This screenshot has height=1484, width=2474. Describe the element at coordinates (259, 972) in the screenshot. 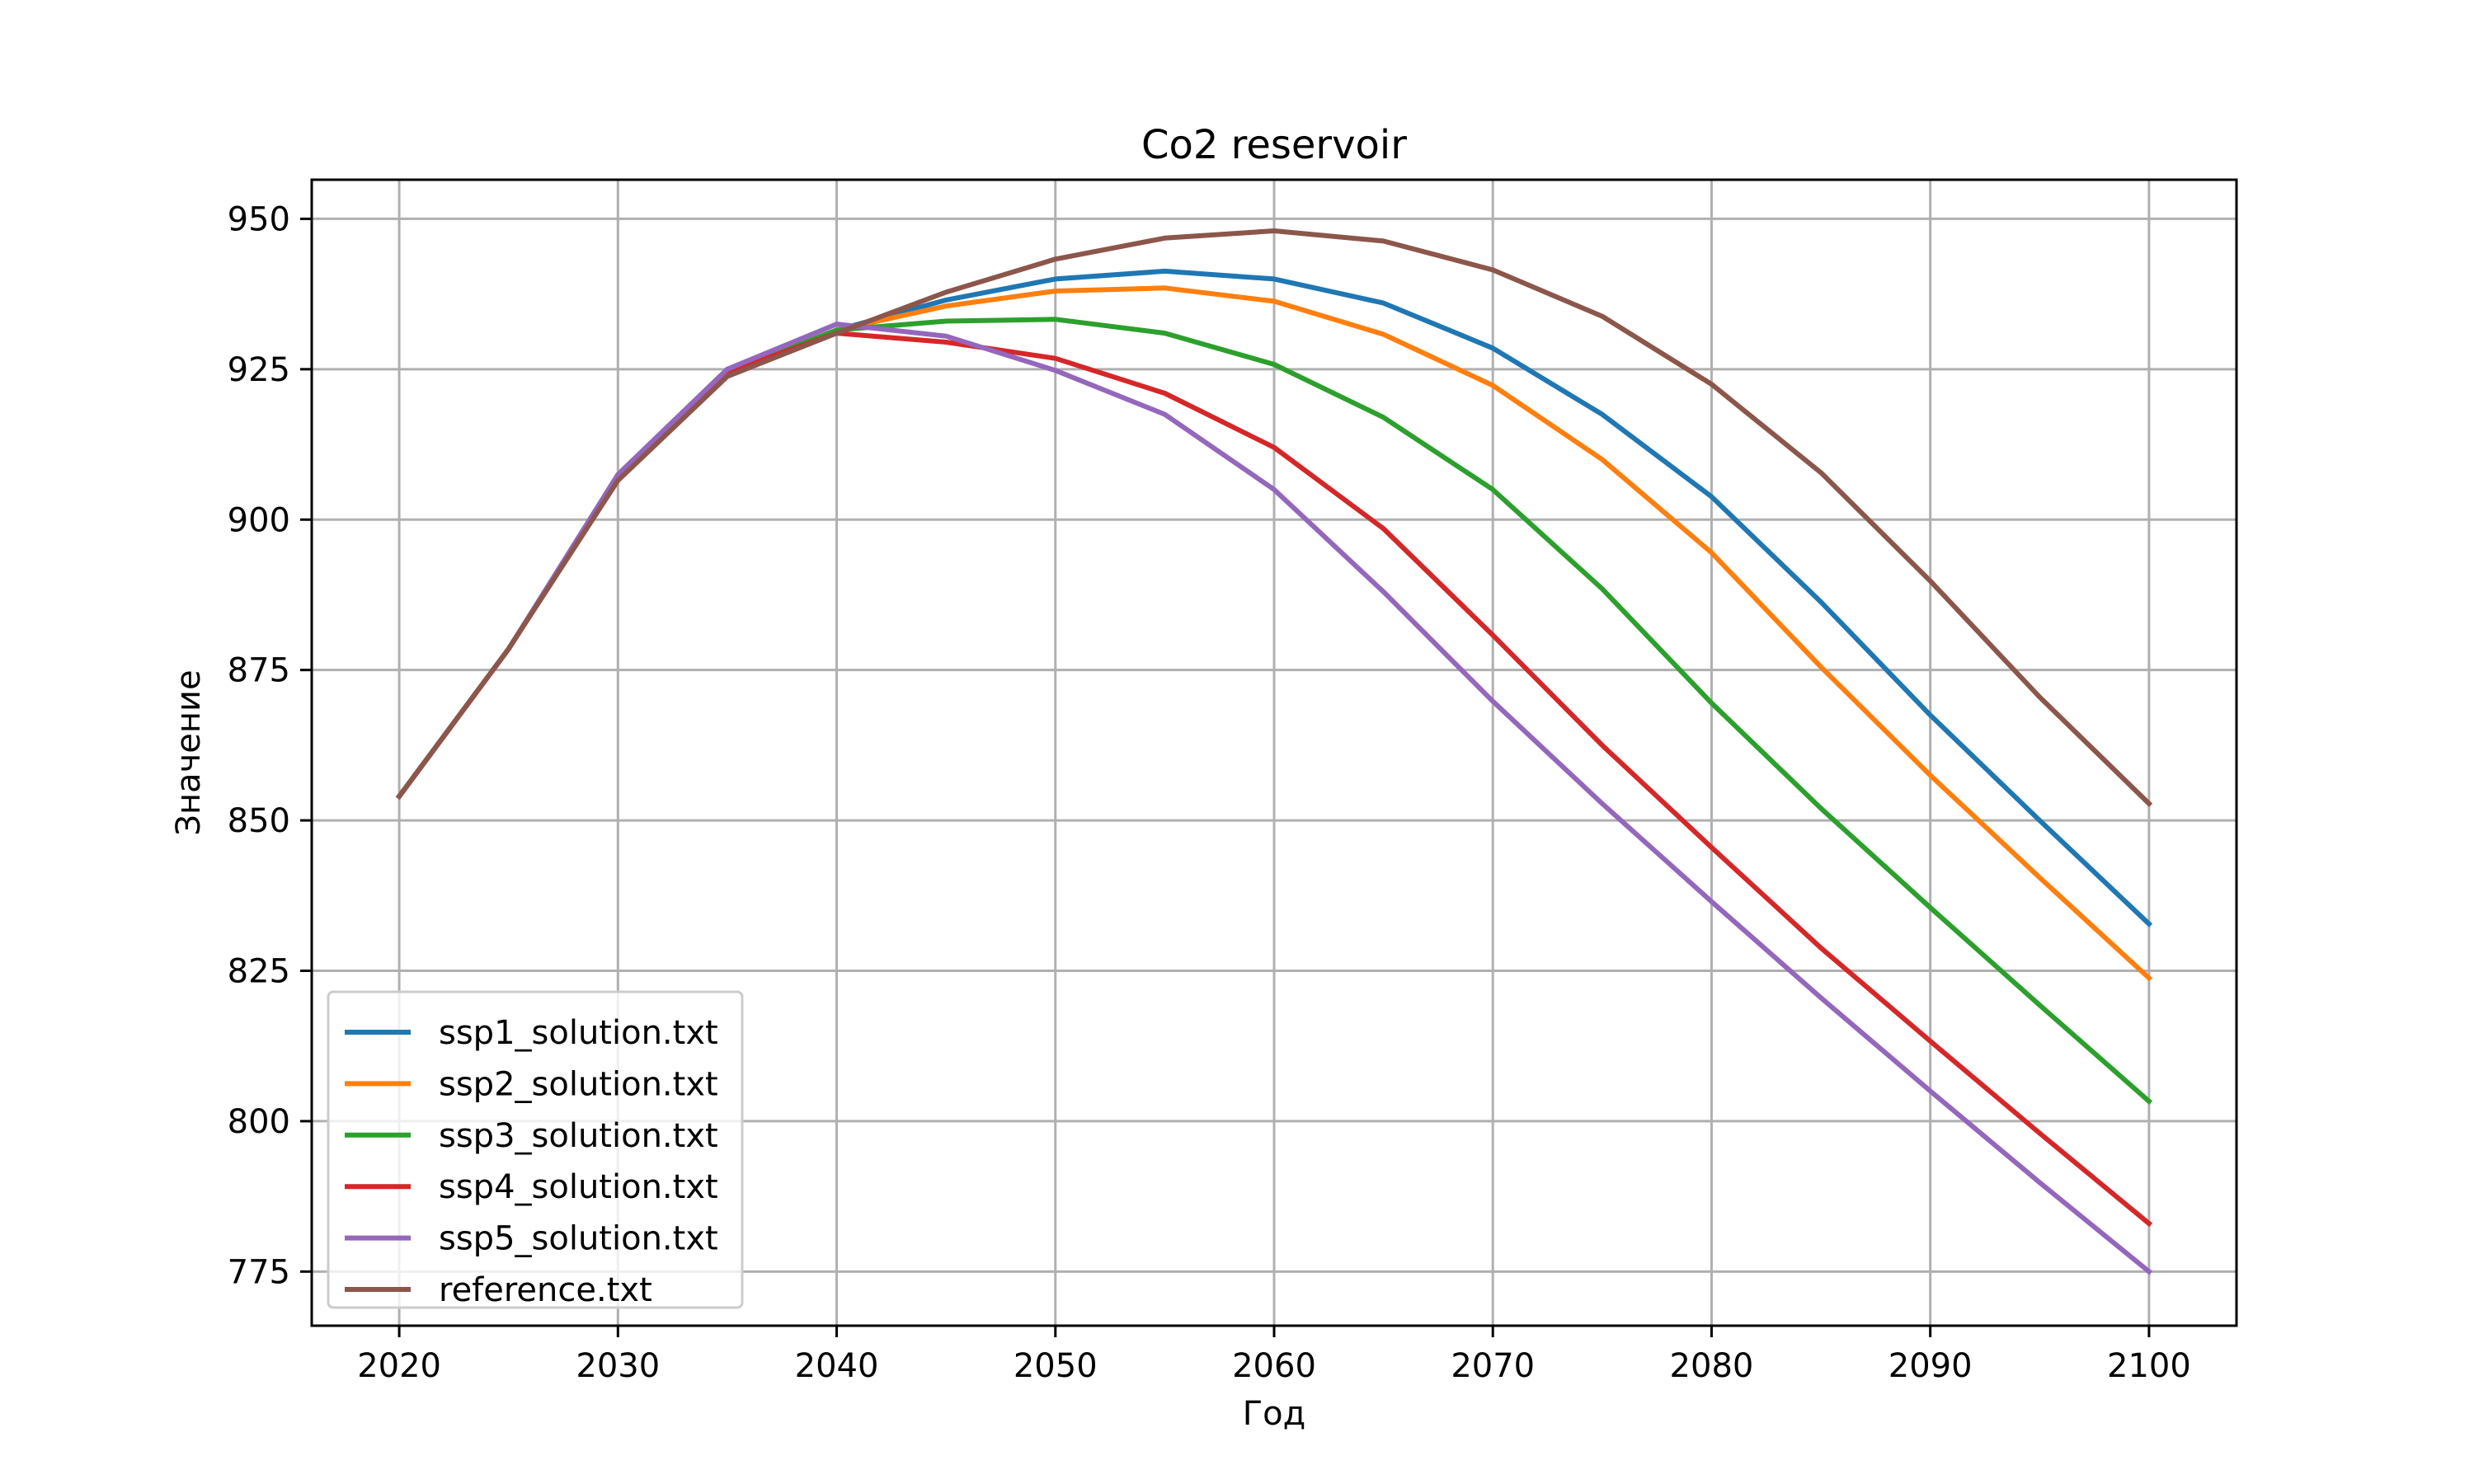

I see `y-tick-label: 825` at that location.